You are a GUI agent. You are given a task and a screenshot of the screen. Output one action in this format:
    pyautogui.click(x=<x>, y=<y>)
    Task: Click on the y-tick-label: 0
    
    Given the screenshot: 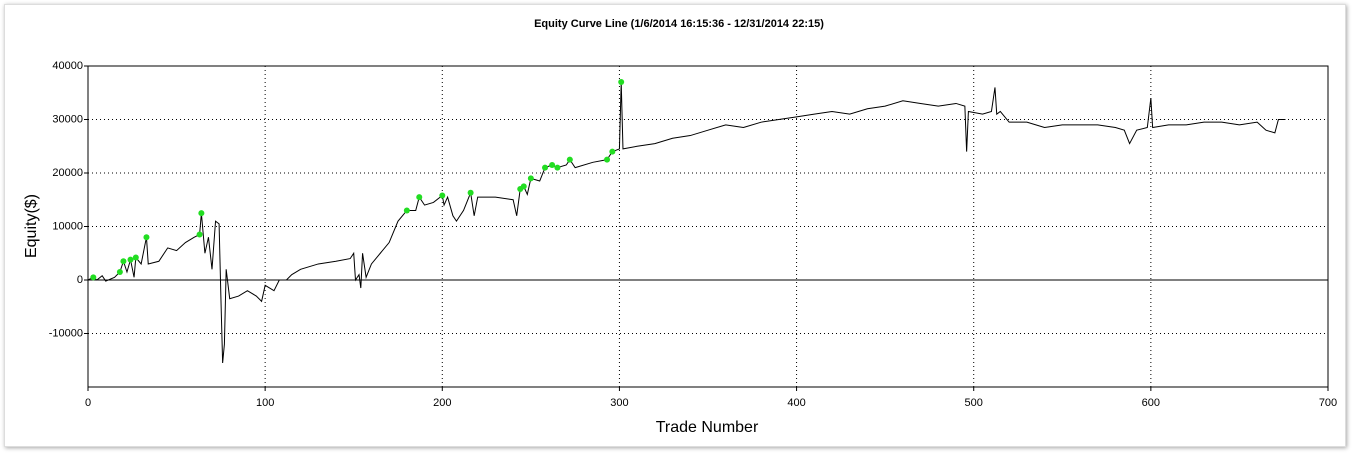 What is the action you would take?
    pyautogui.click(x=80, y=280)
    